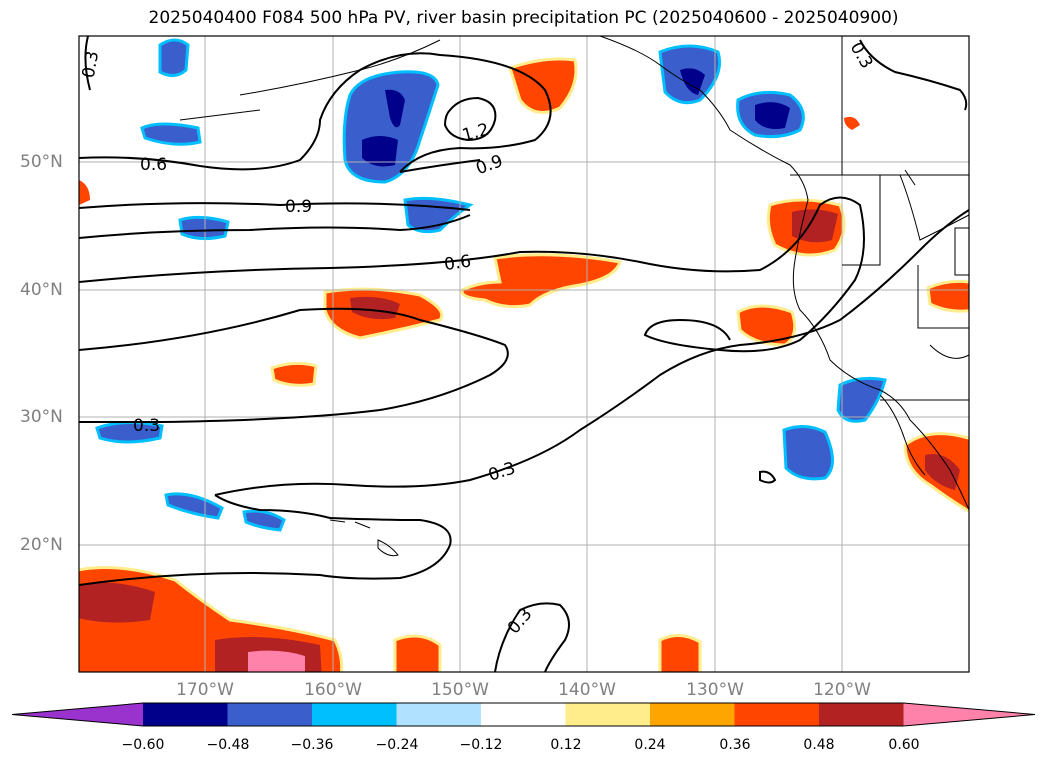 Image resolution: width=1047 pixels, height=765 pixels. I want to click on colorbar-extend-low, so click(77, 714).